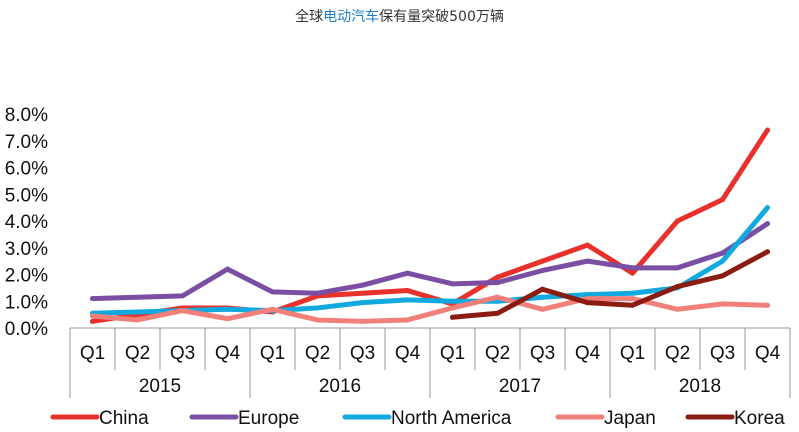 The image size is (799, 432). What do you see at coordinates (430, 309) in the screenshot?
I see `series-line-japan` at bounding box center [430, 309].